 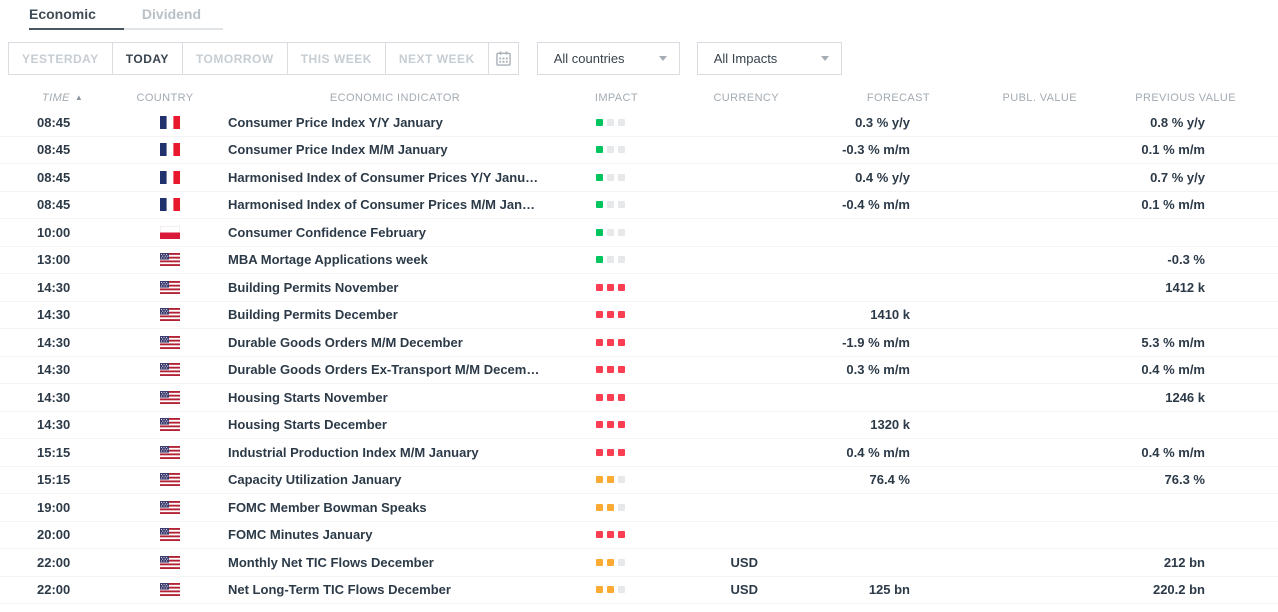 I want to click on time-cell: 10:00, so click(x=54, y=232).